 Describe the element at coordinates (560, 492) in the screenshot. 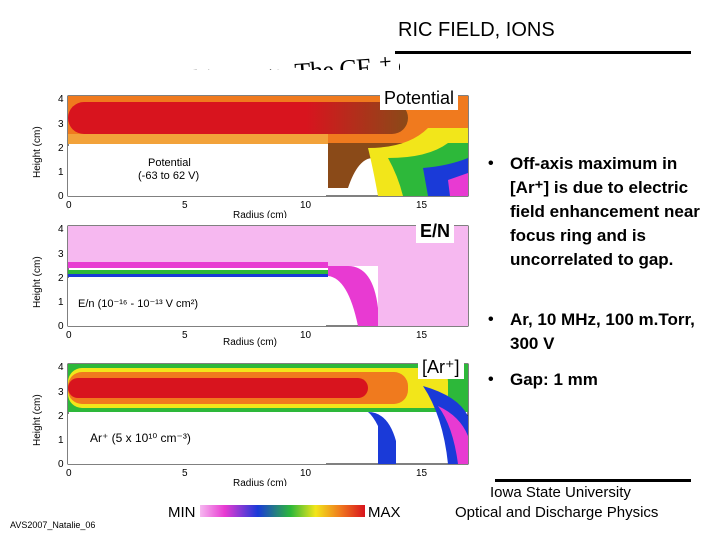

I see `institution-line1: Iowa State University` at that location.